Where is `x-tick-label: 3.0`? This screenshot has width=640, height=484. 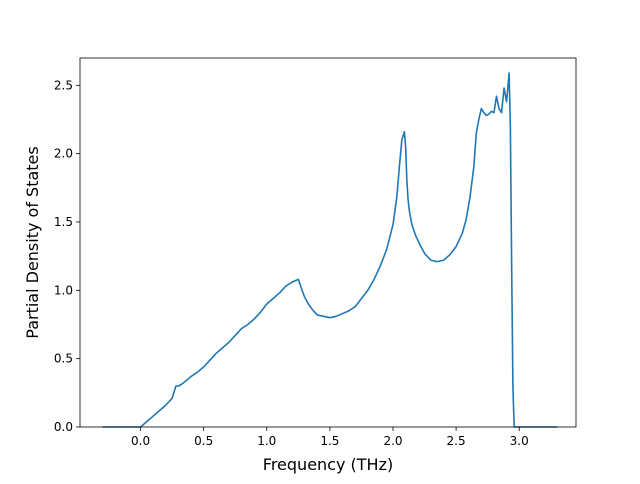 x-tick-label: 3.0 is located at coordinates (519, 441).